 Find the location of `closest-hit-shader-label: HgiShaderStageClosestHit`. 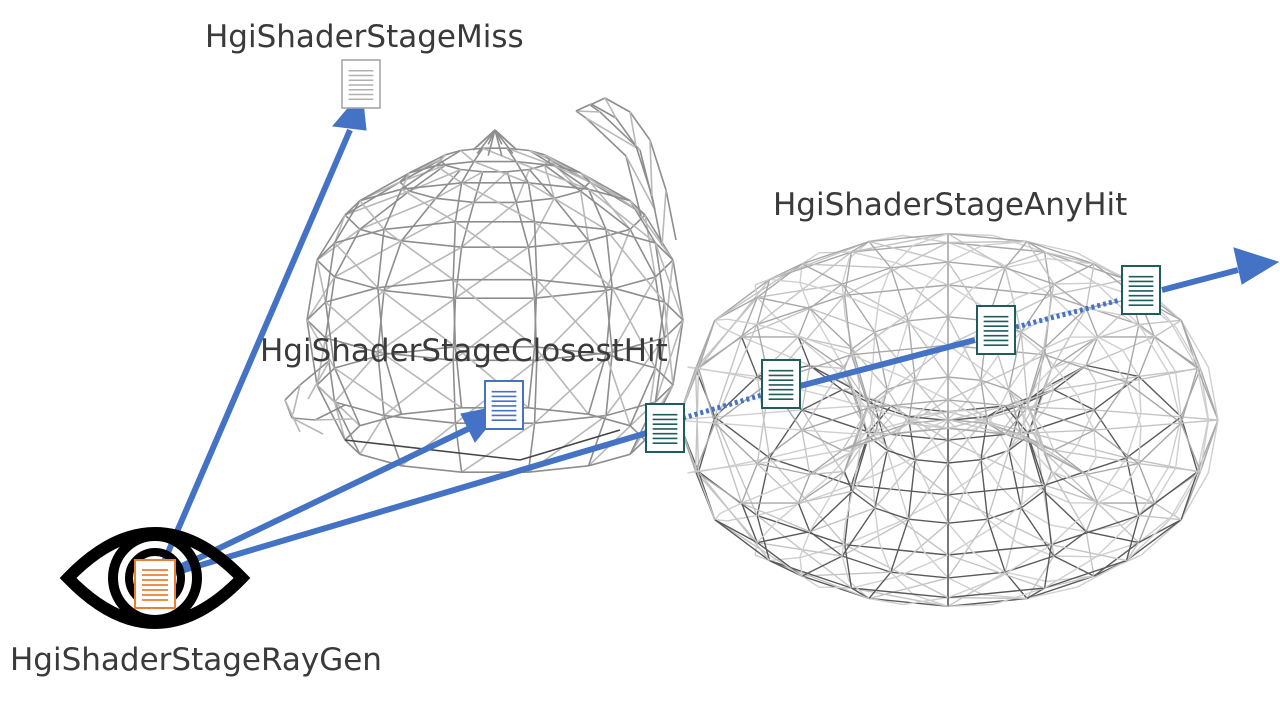

closest-hit-shader-label: HgiShaderStageClosestHit is located at coordinates (464, 351).